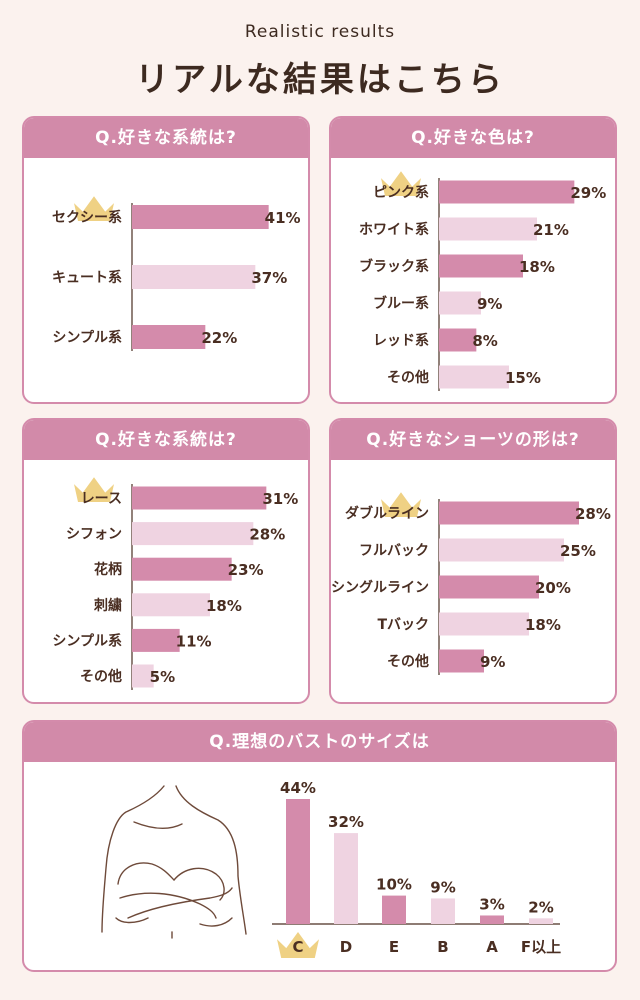 Image resolution: width=640 pixels, height=1000 pixels. Describe the element at coordinates (219, 338) in the screenshot. I see `value-label: 22%` at that location.